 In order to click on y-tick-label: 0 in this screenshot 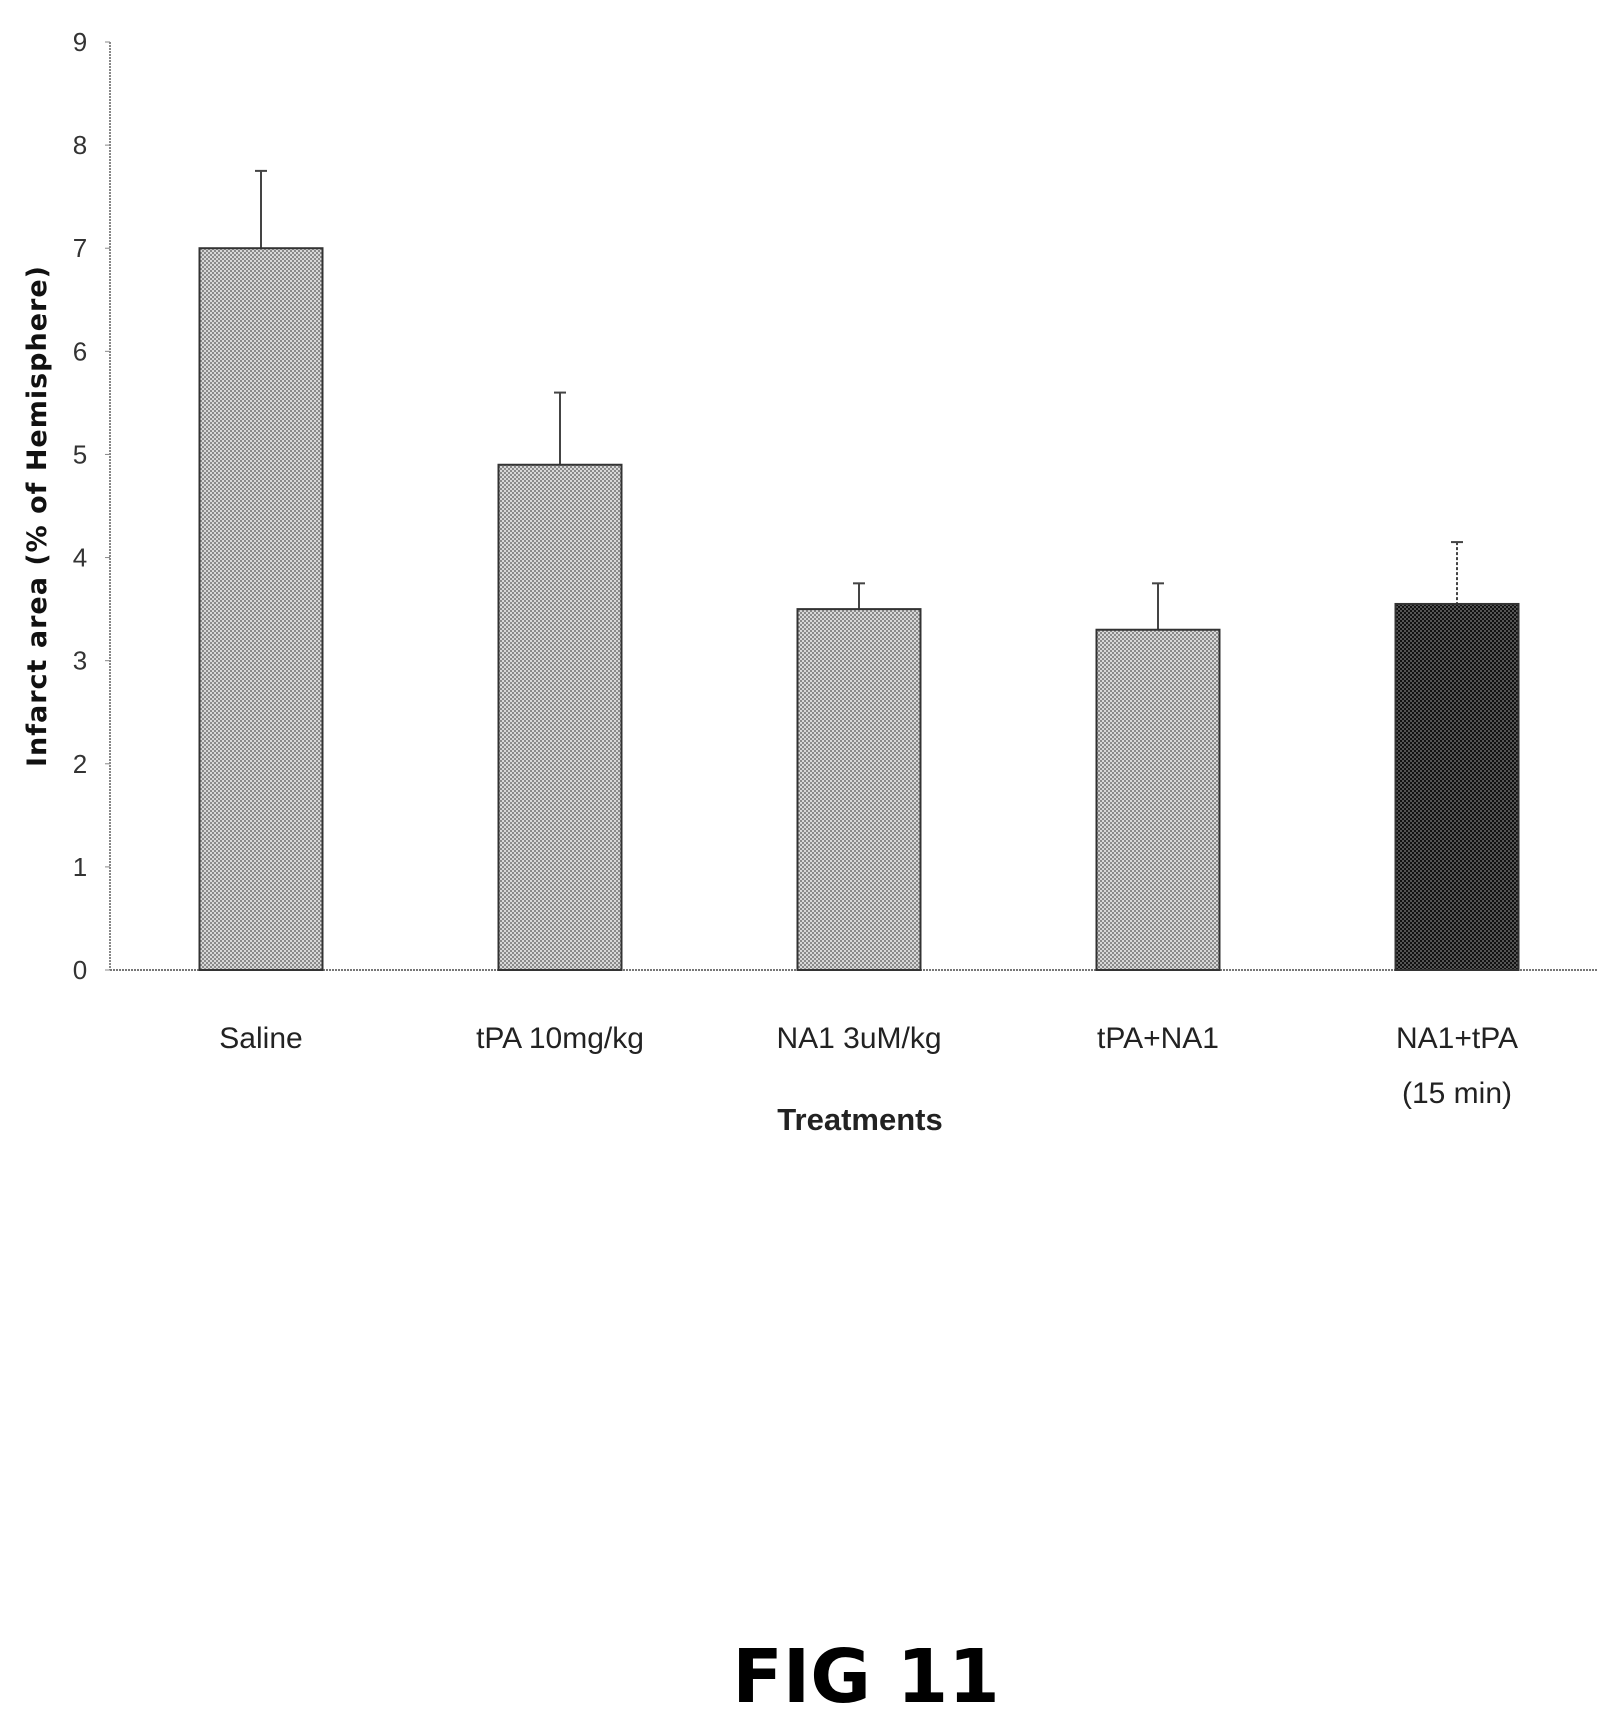, I will do `click(80, 970)`.